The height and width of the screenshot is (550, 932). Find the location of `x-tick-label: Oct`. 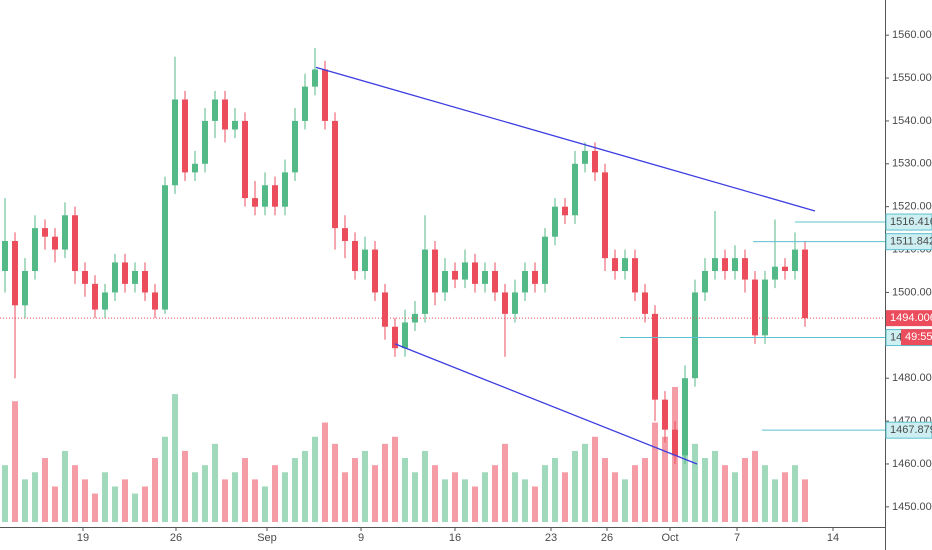

x-tick-label: Oct is located at coordinates (669, 538).